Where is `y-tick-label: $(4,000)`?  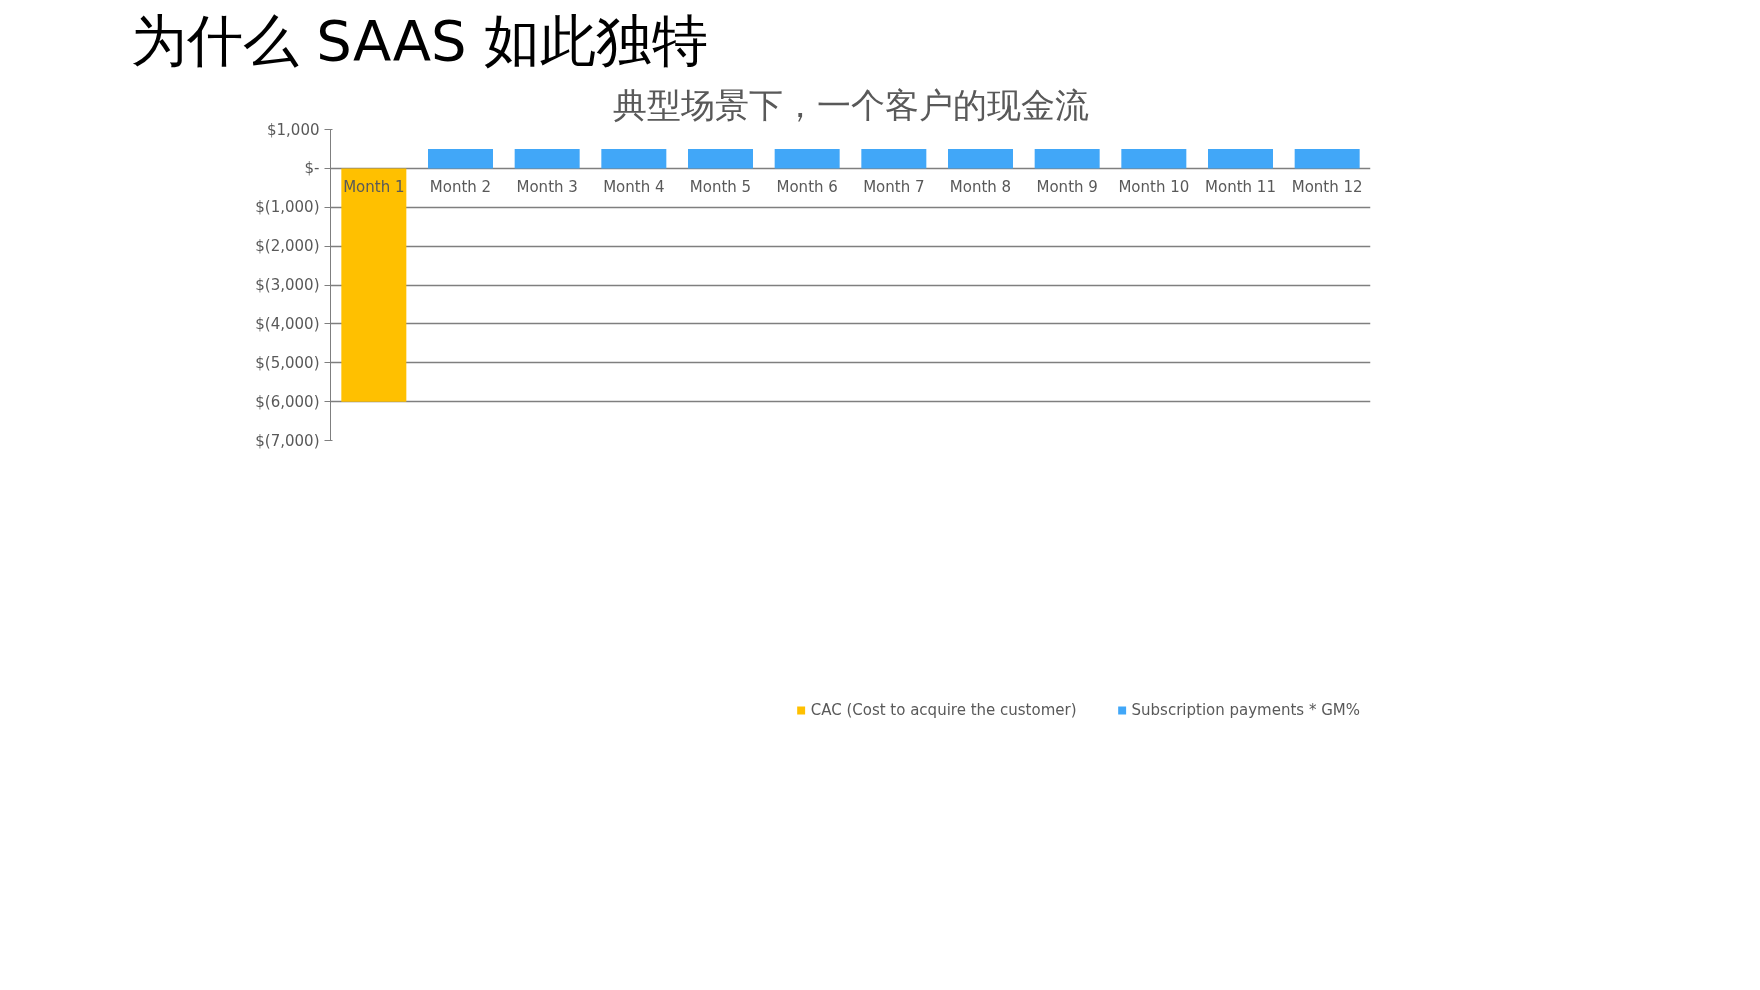 y-tick-label: $(4,000) is located at coordinates (287, 323).